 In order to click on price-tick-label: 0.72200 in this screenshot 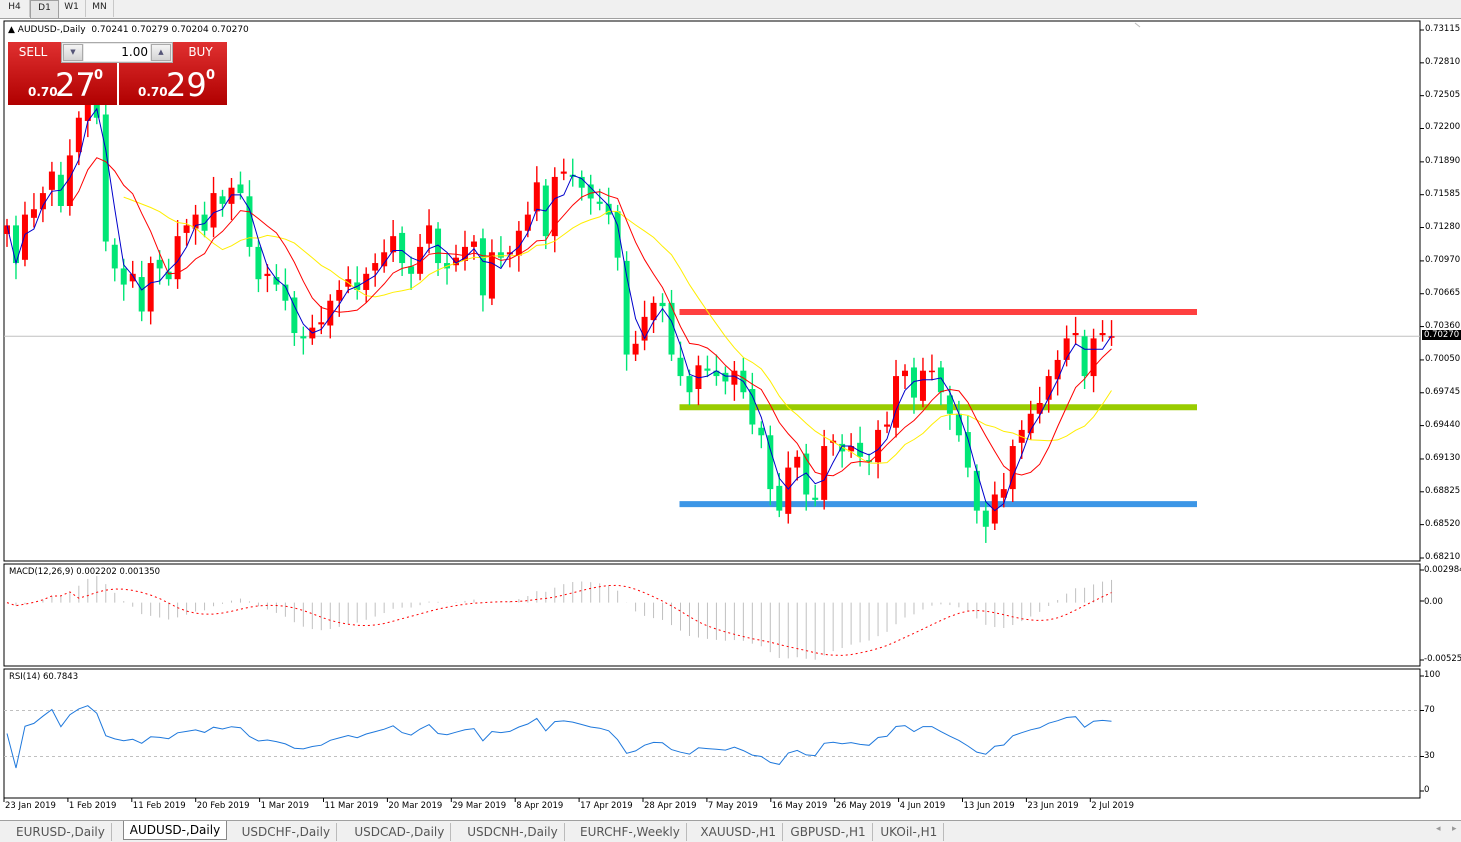, I will do `click(1443, 127)`.